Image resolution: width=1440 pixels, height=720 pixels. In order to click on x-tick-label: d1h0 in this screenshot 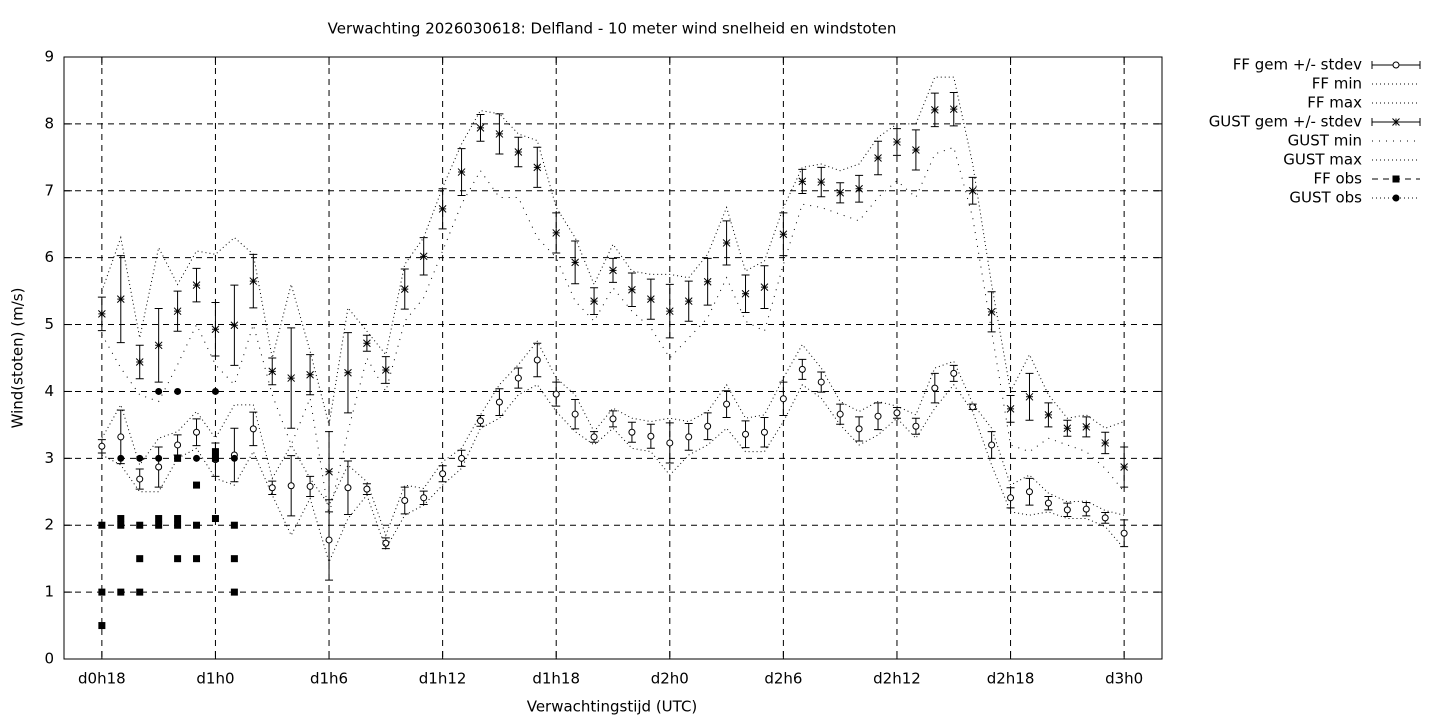, I will do `click(215, 679)`.